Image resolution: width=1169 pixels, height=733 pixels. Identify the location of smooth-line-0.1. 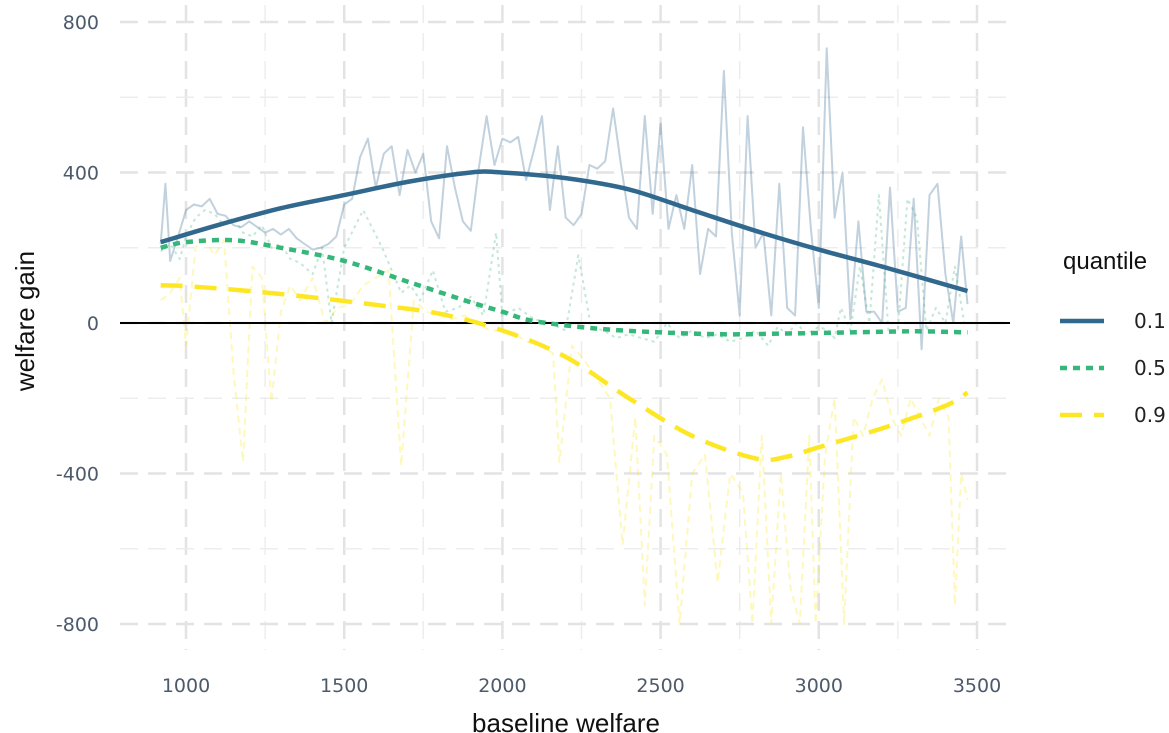
(564, 231).